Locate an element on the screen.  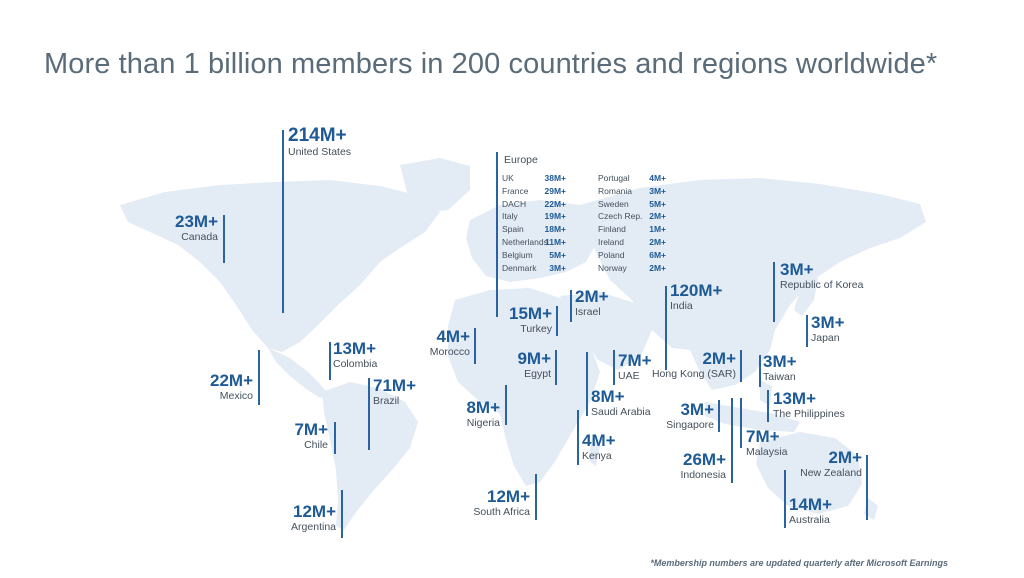
label-turkey: 15M+ Turkey is located at coordinates (522, 320).